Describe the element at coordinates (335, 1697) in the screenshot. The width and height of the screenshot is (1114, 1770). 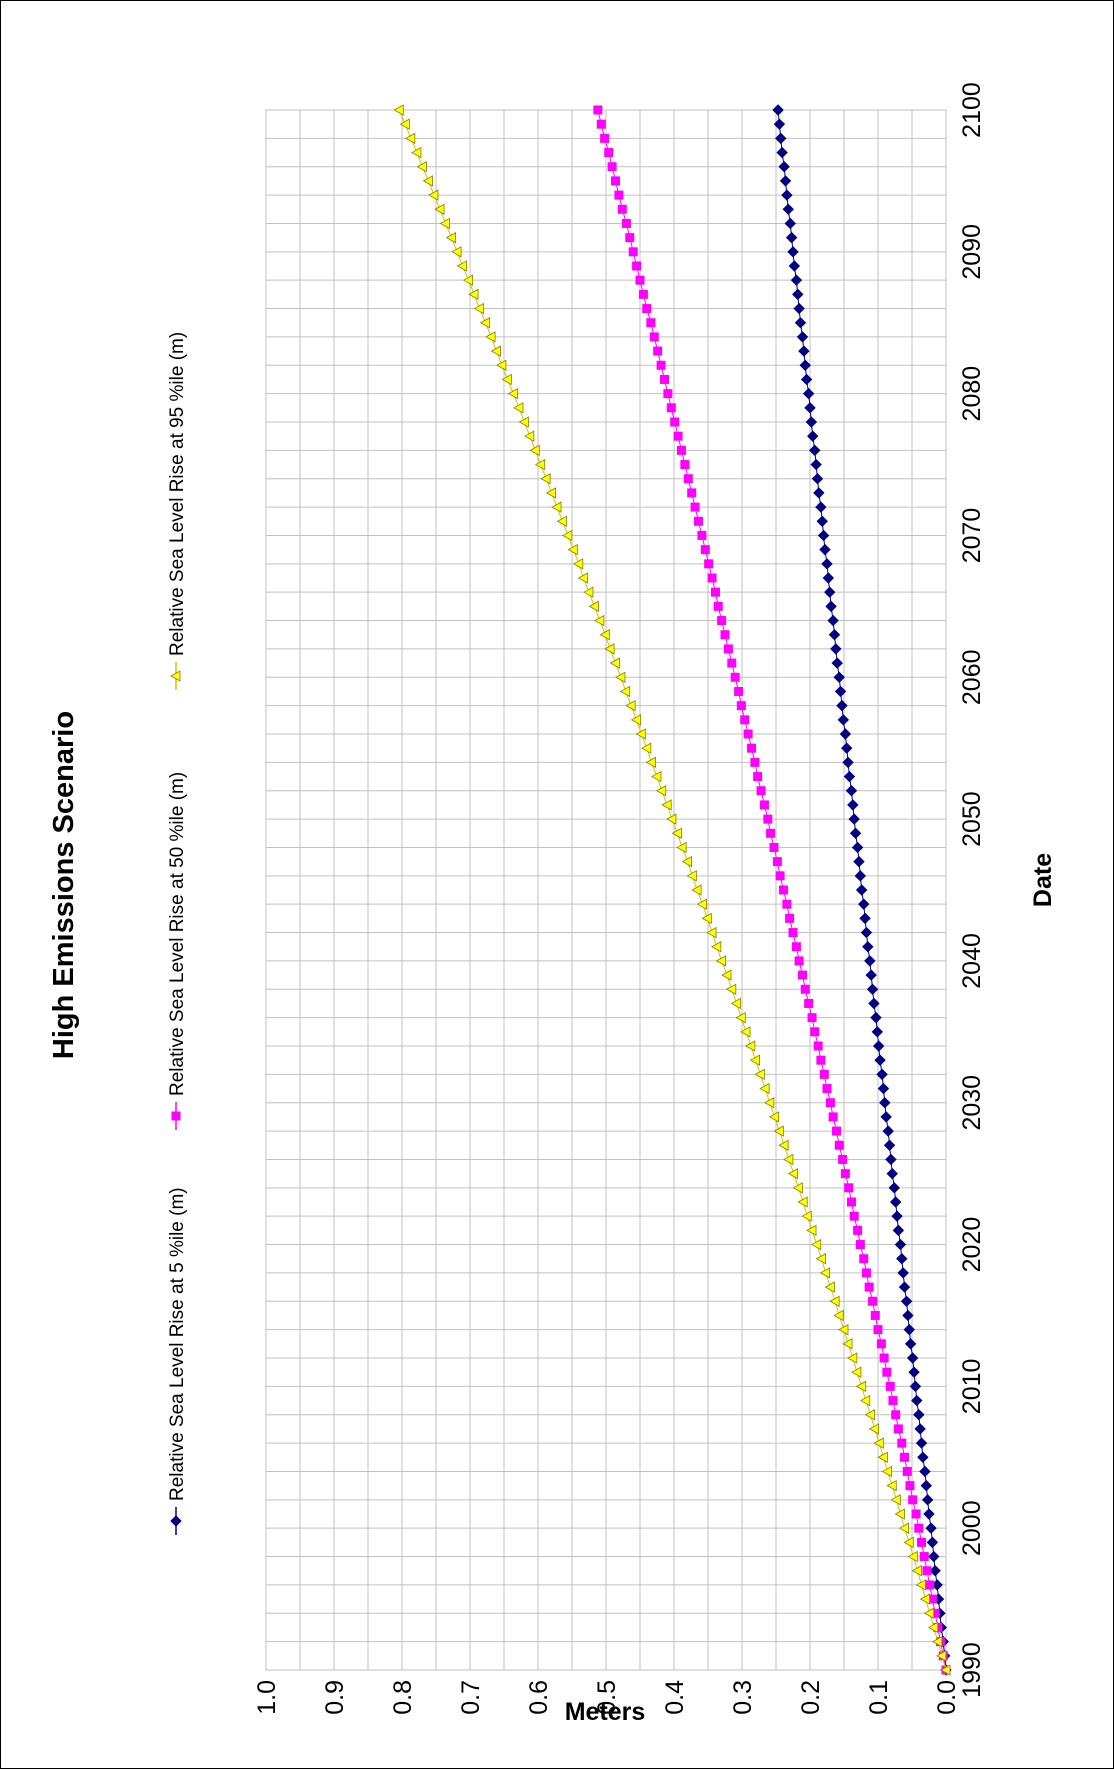
I see `y-tick-label: 0.9` at that location.